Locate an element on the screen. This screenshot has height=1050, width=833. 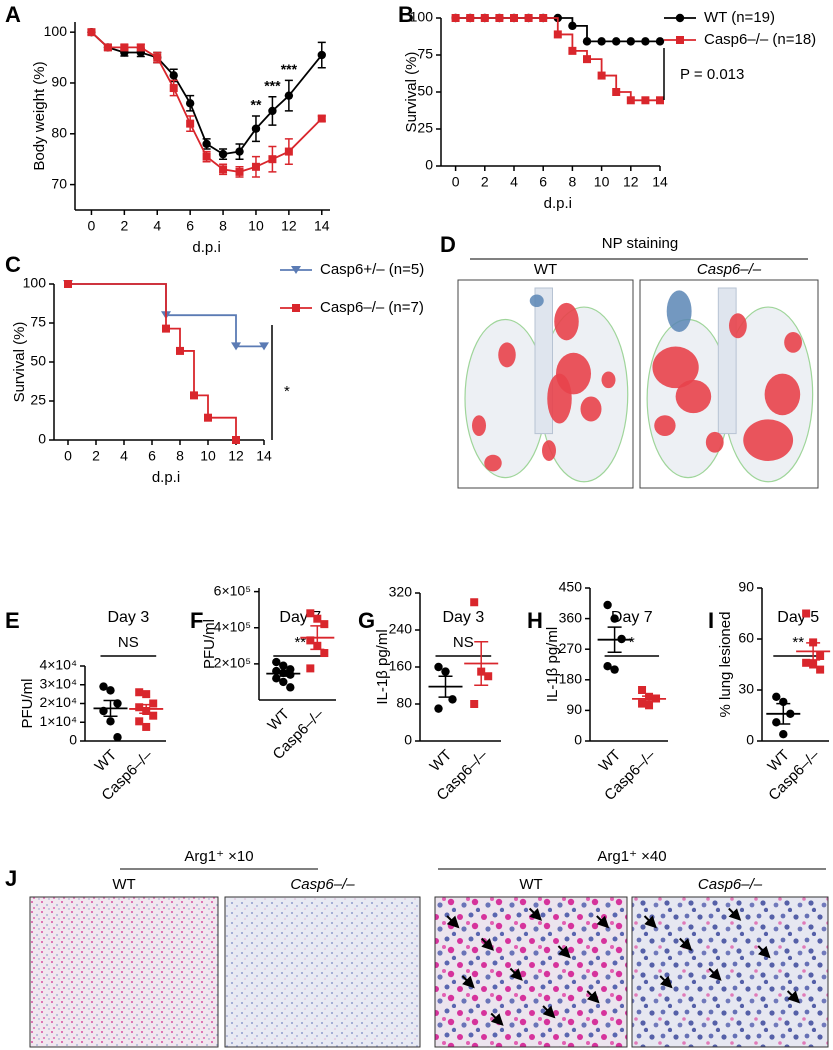
legend-label: Casp6+/– (n=5) is located at coordinates (372, 269).